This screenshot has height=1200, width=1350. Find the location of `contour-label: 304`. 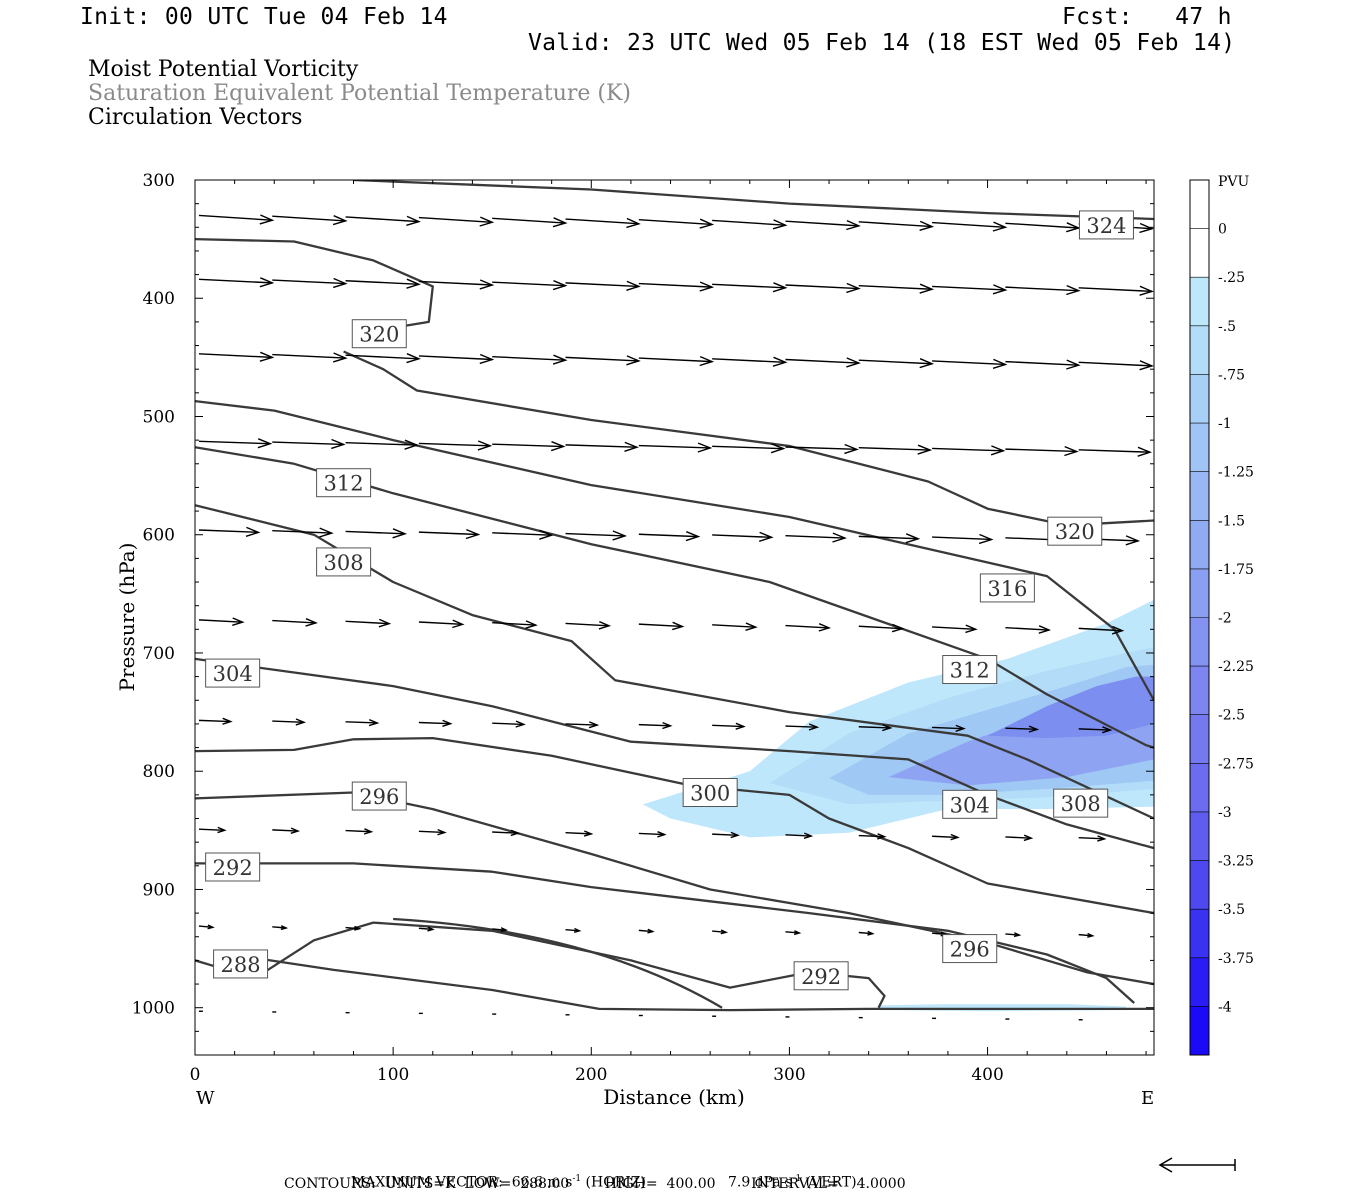

contour-label: 304 is located at coordinates (970, 804).